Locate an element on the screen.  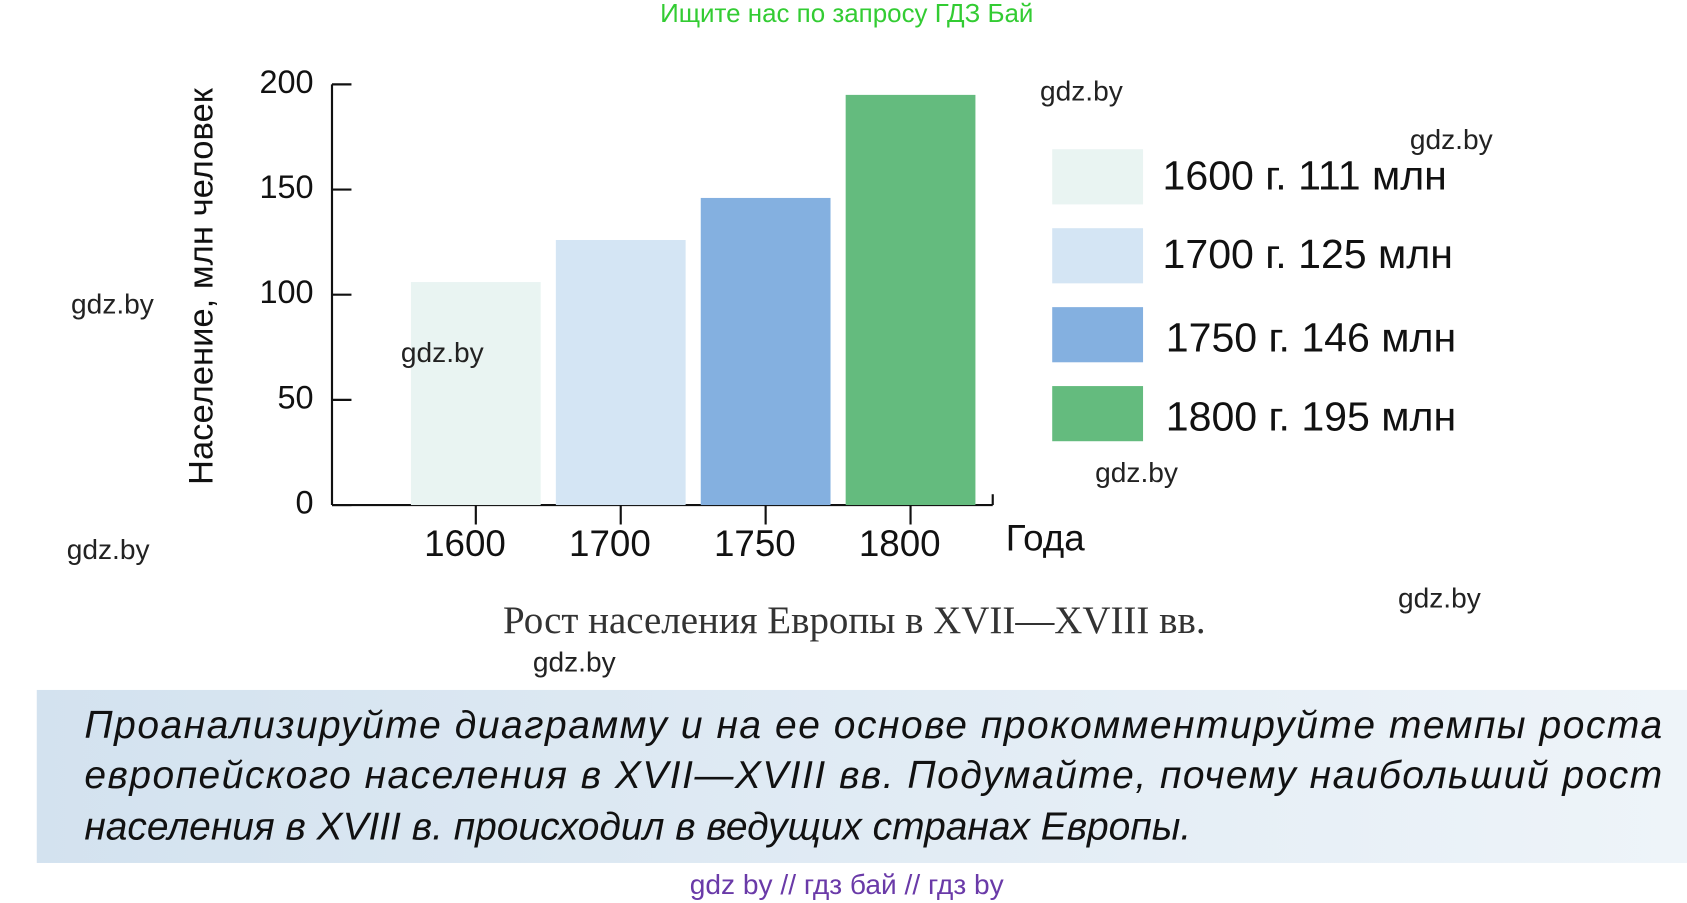
y-tick-label: 0 is located at coordinates (305, 503).